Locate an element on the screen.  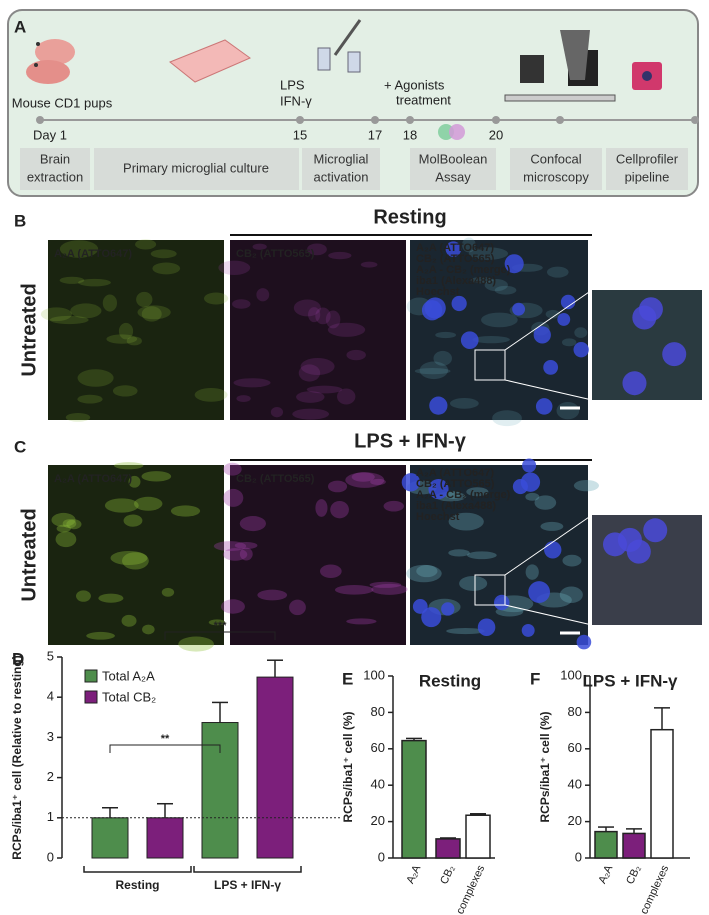
significance-label: *** is located at coordinates (221, 626).